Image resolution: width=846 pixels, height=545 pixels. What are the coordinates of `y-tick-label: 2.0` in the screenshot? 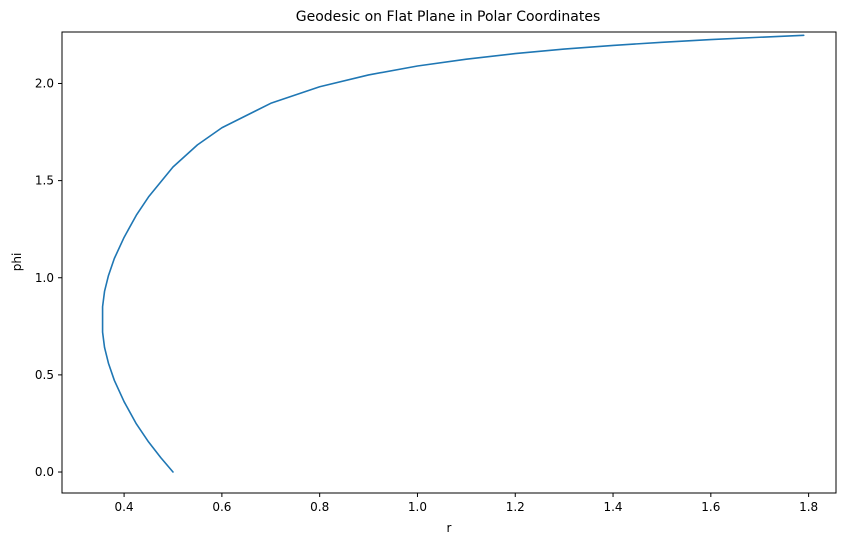 It's located at (44, 83).